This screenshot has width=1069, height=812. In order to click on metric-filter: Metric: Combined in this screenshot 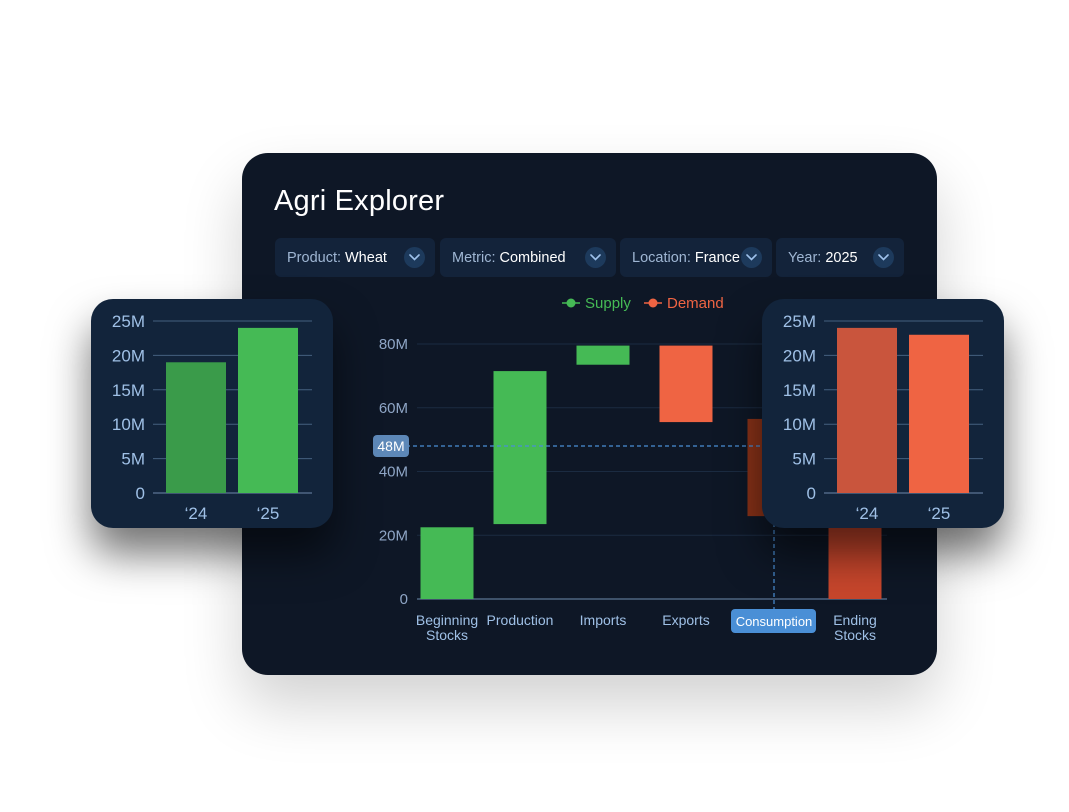, I will do `click(528, 257)`.